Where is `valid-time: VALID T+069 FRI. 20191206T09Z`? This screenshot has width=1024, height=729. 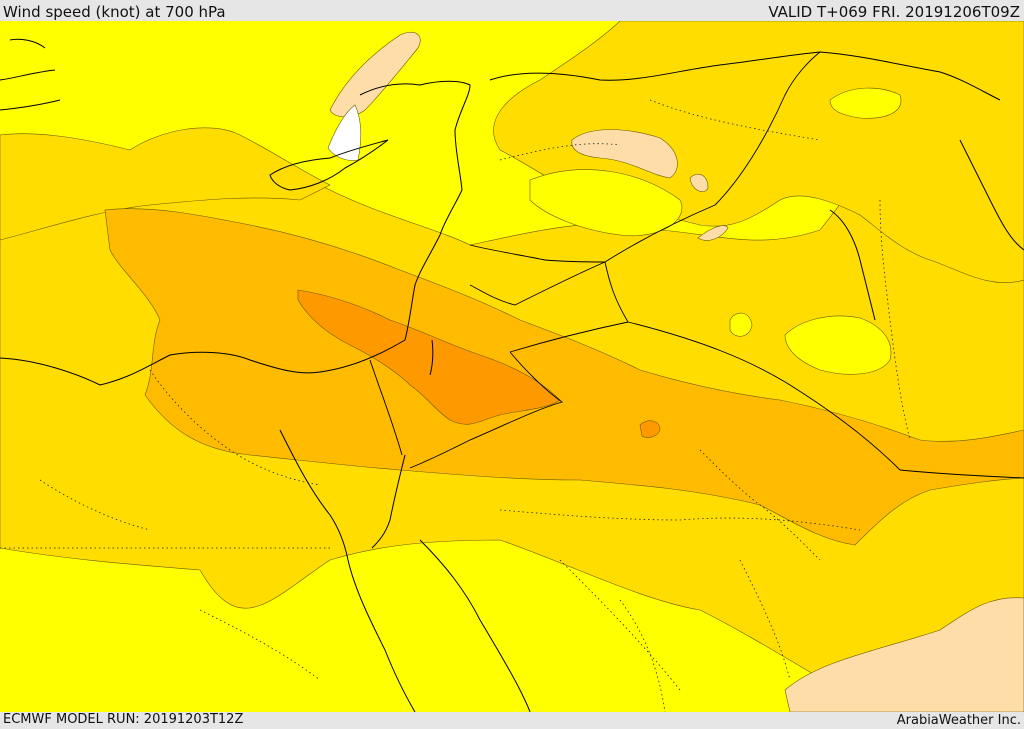 valid-time: VALID T+069 FRI. 20191206T09Z is located at coordinates (894, 12).